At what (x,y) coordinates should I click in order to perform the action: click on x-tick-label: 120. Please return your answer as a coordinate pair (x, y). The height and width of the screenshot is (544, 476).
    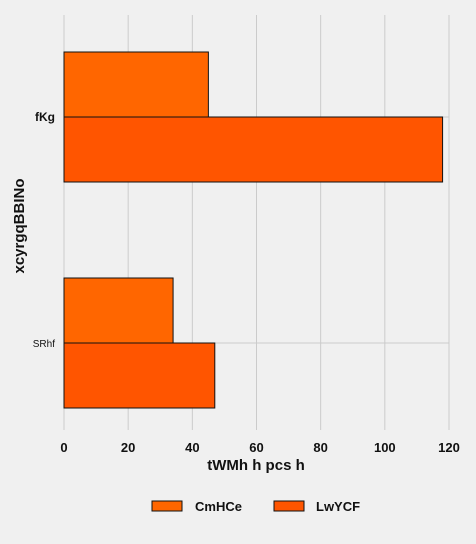
    Looking at the image, I should click on (449, 447).